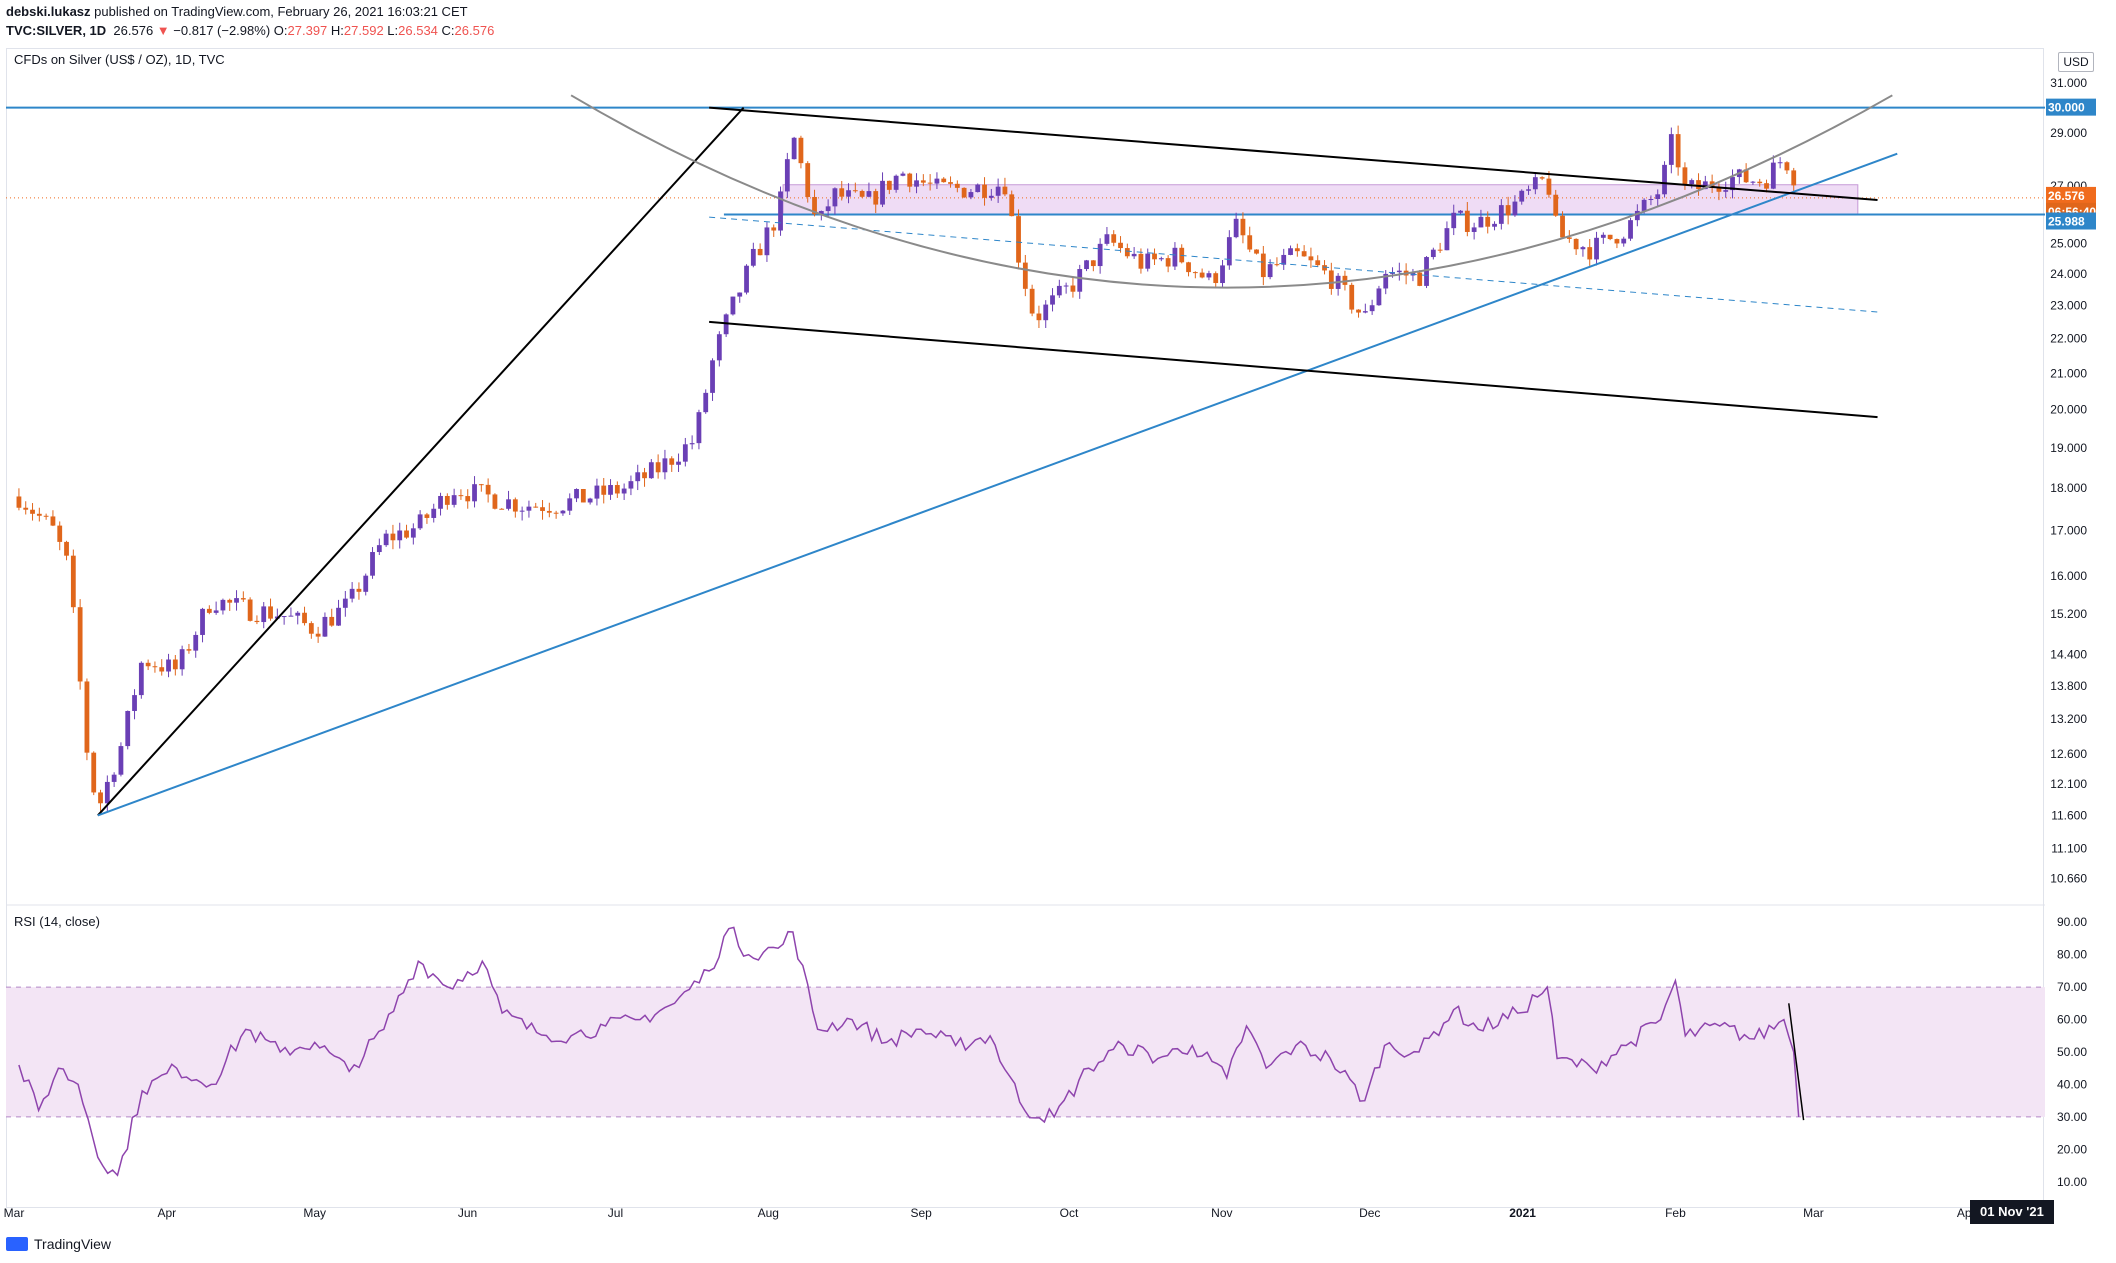 The width and height of the screenshot is (2116, 1263). I want to click on tradingview-logo-icon, so click(17, 1244).